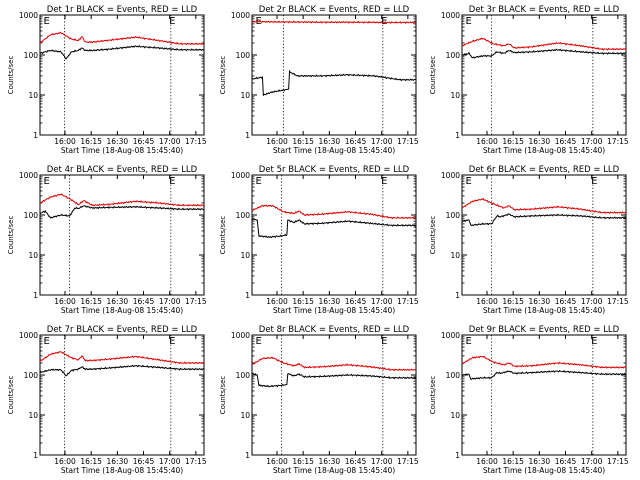 This screenshot has height=480, width=640. What do you see at coordinates (544, 10) in the screenshot?
I see `panel-title: Det 3r BLACK = Events, RED = LLD` at bounding box center [544, 10].